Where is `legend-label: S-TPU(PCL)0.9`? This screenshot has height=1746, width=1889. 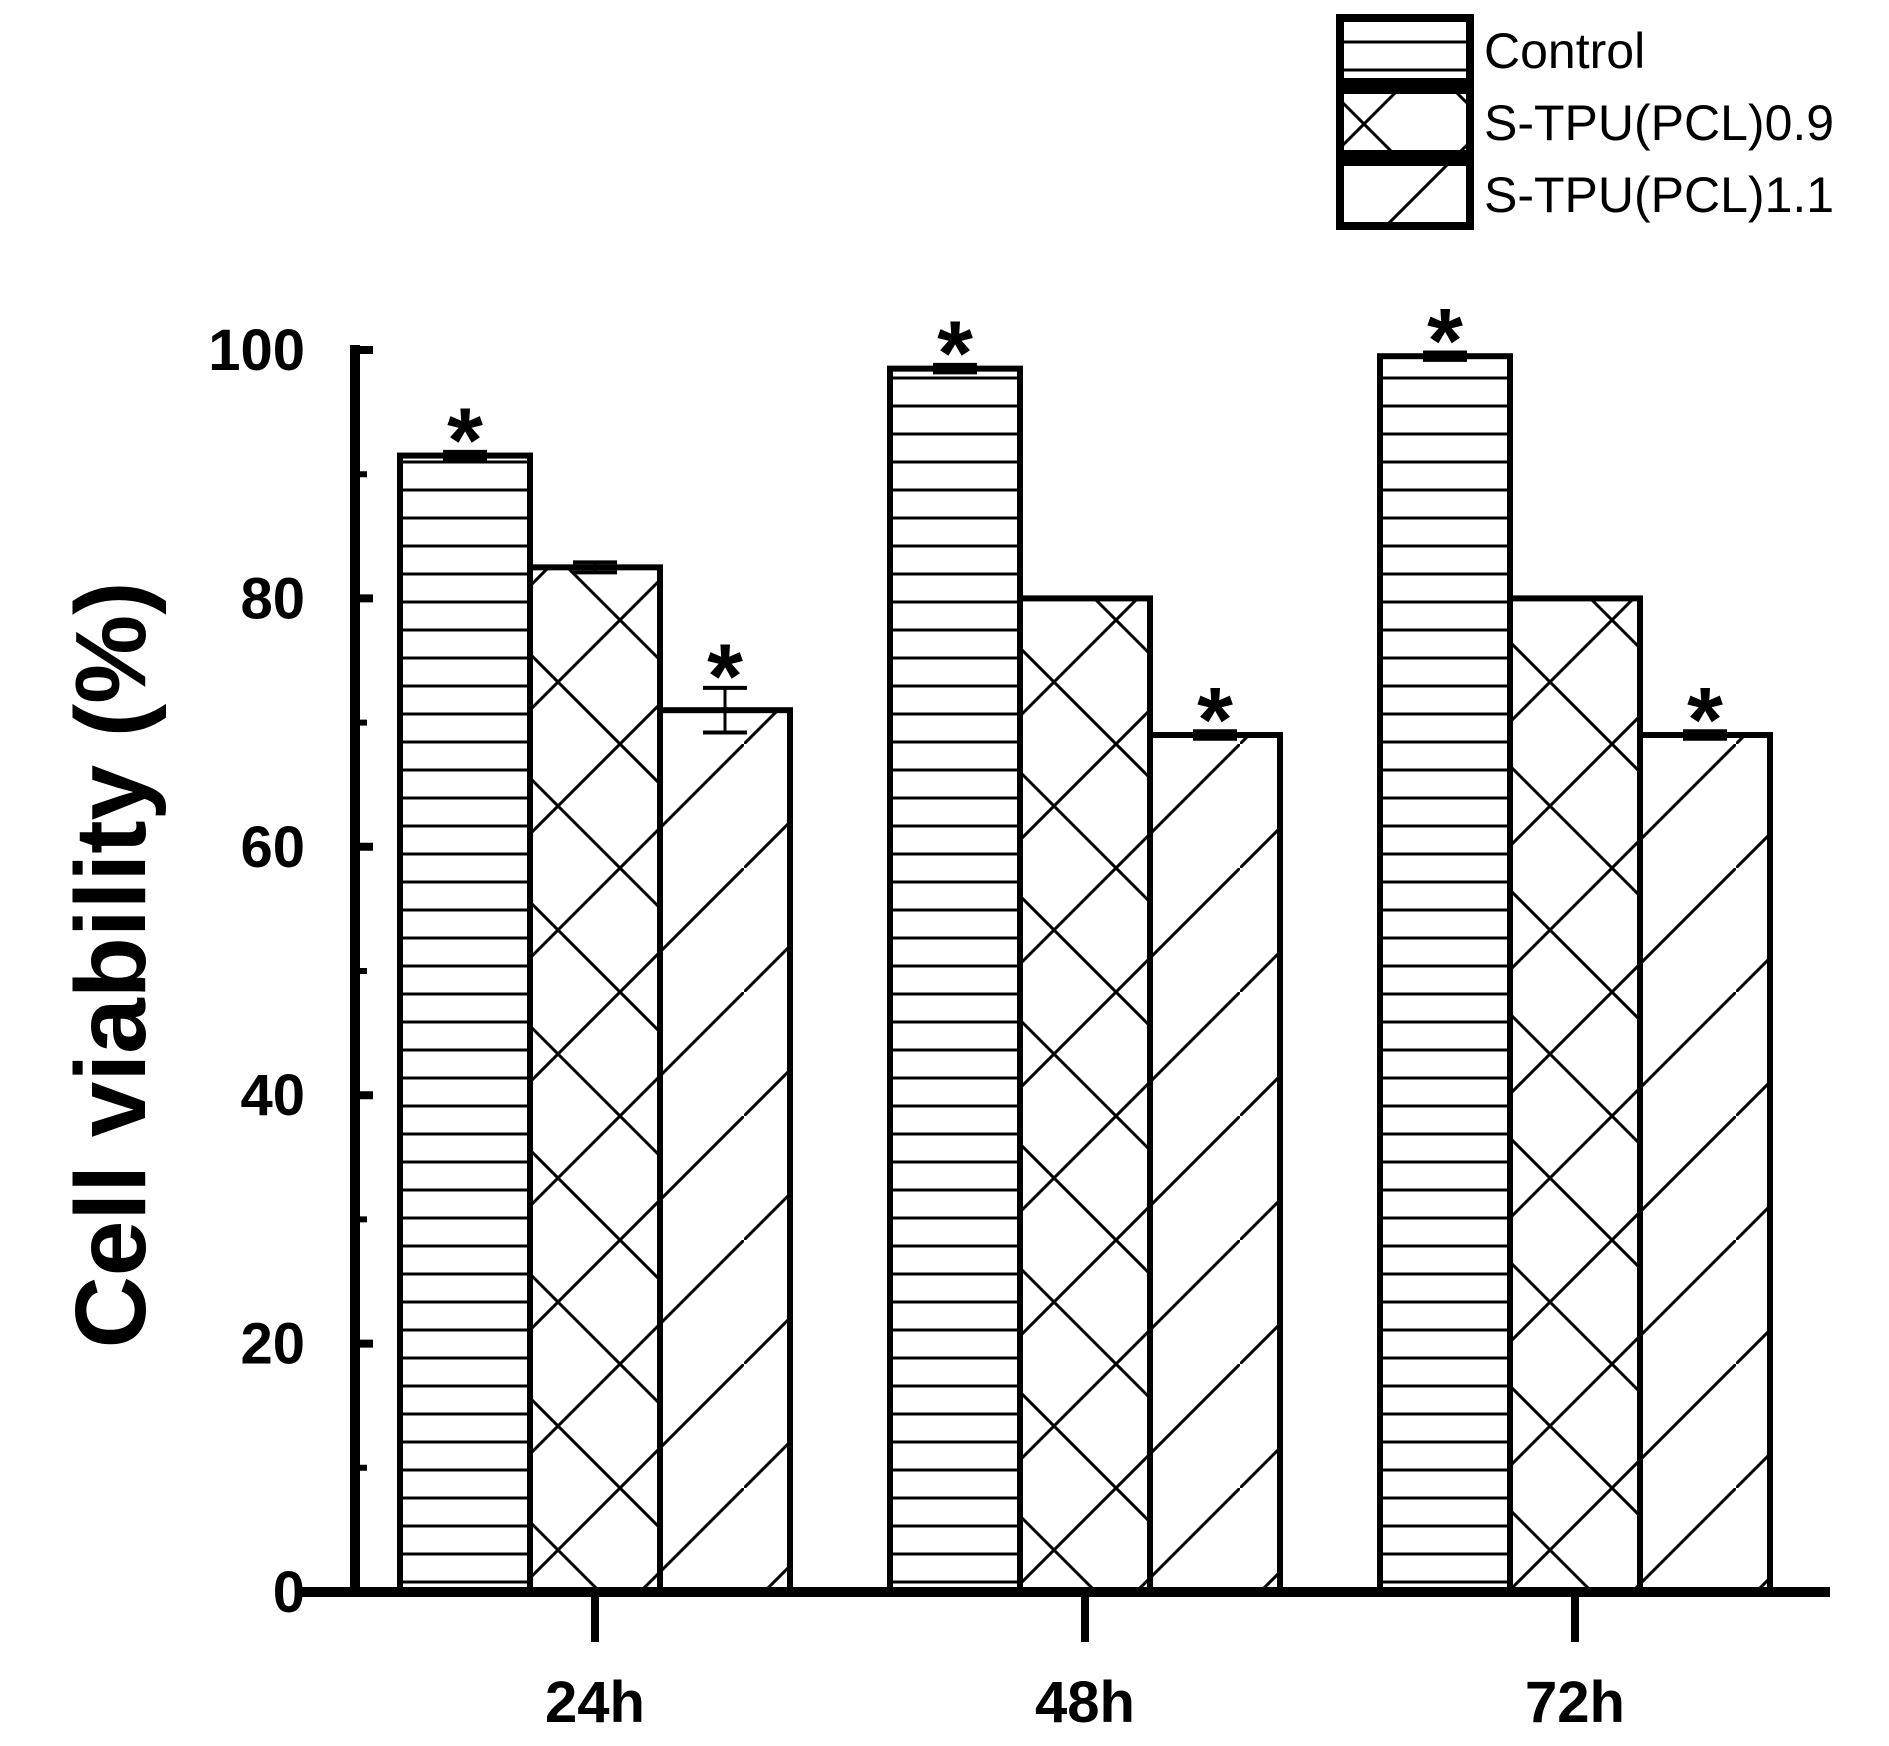 legend-label: S-TPU(PCL)0.9 is located at coordinates (1659, 123).